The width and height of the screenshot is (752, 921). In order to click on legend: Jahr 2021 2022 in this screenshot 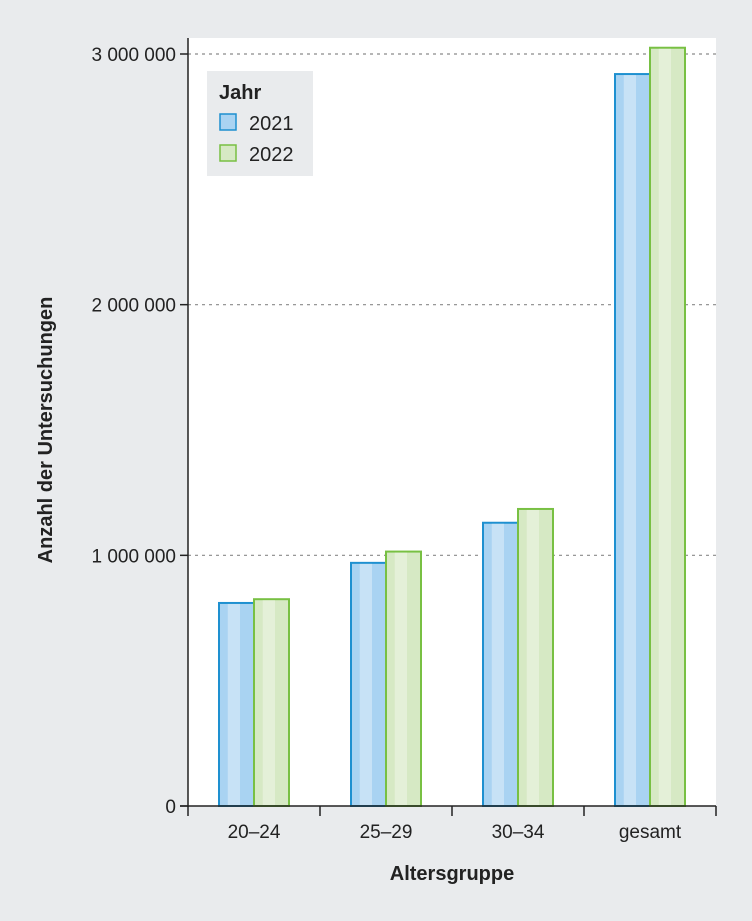, I will do `click(260, 123)`.